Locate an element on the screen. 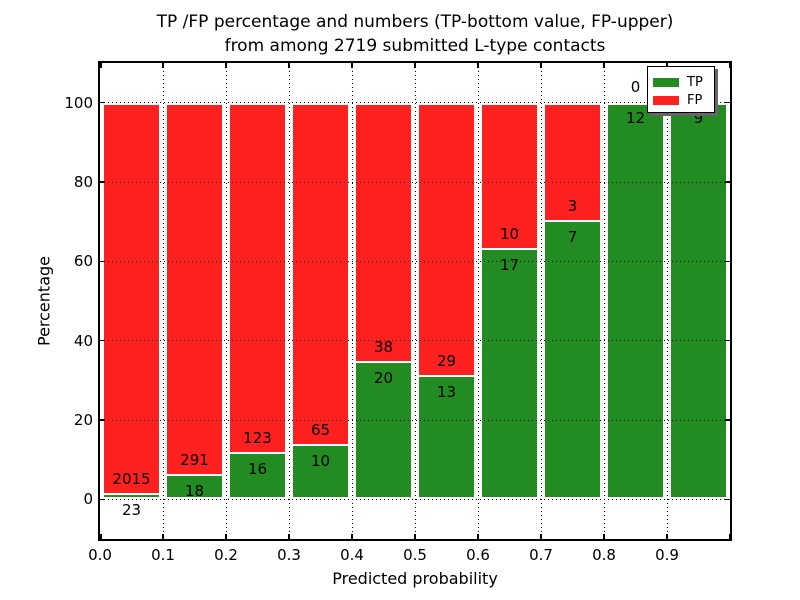 This screenshot has height=600, width=800. tp-count-label: 18 is located at coordinates (194, 491).